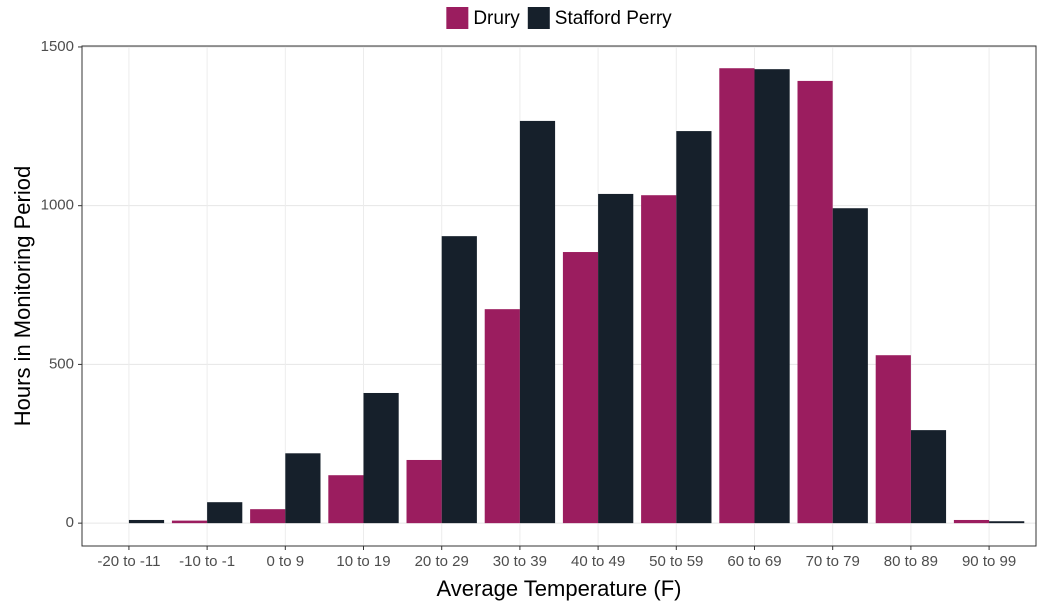 The height and width of the screenshot is (607, 1038). Describe the element at coordinates (22, 296) in the screenshot. I see `y-axis-title: Hours in Monitoring Period` at that location.